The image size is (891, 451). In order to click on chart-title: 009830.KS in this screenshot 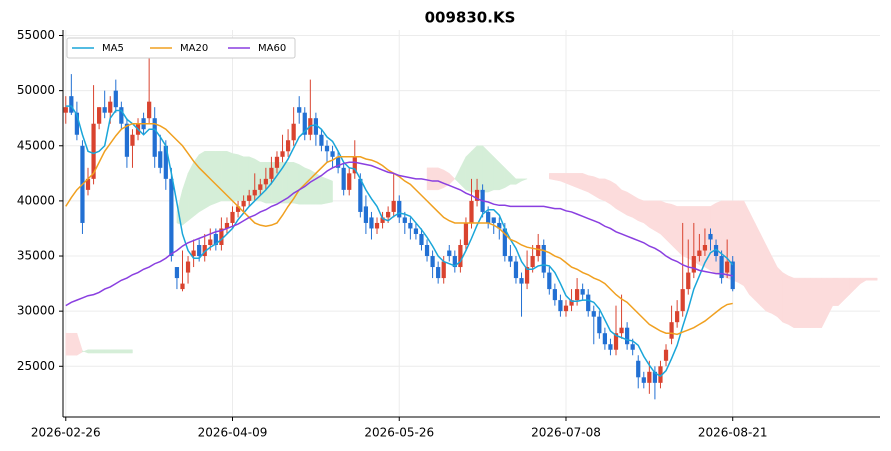, I will do `click(470, 18)`.